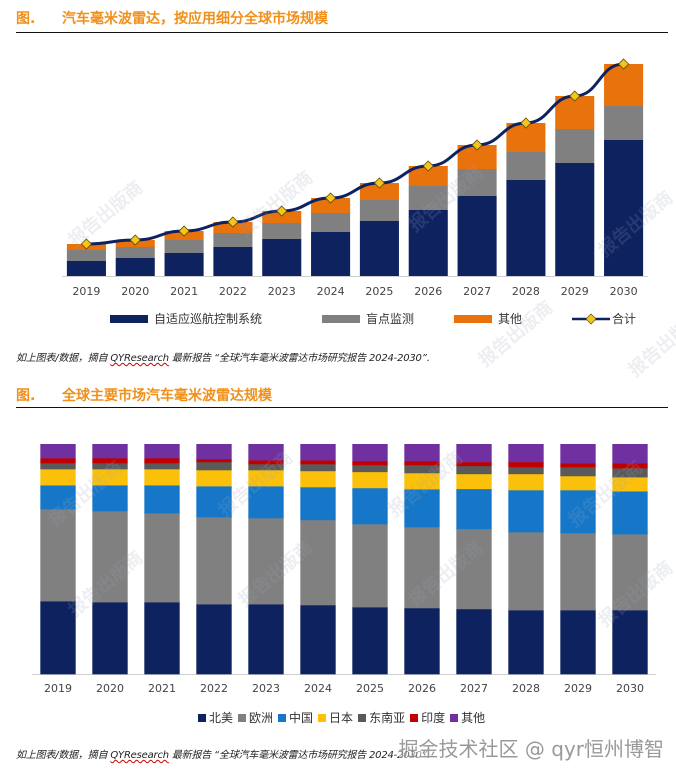  I want to click on chart2-bar-eu-2030, so click(630, 572).